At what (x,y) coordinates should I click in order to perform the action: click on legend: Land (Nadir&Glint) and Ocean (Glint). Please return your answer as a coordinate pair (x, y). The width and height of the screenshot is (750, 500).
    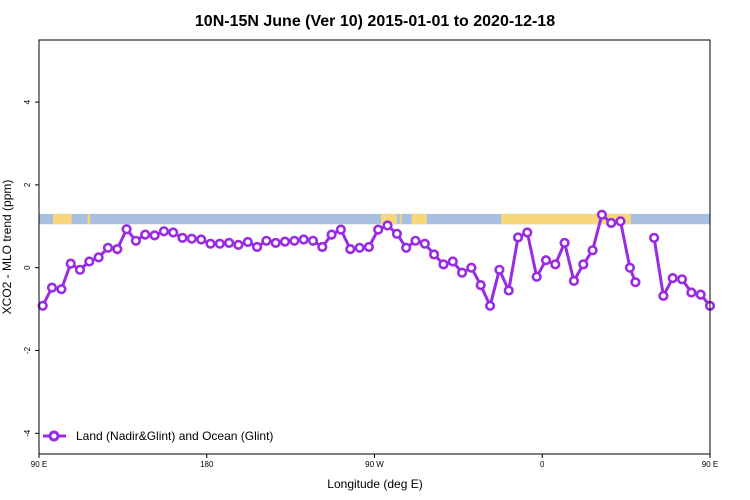
    Looking at the image, I should click on (158, 436).